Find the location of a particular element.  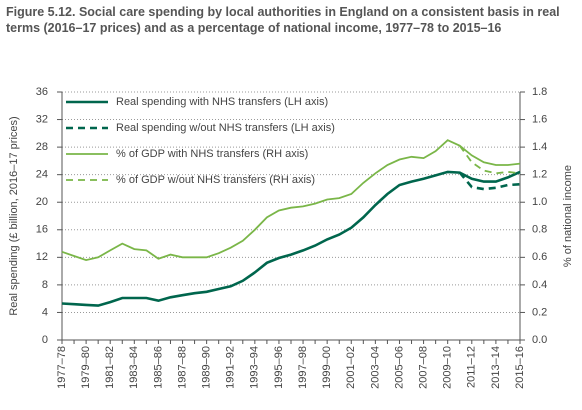

x-tick-label: 2001–02 is located at coordinates (351, 367).